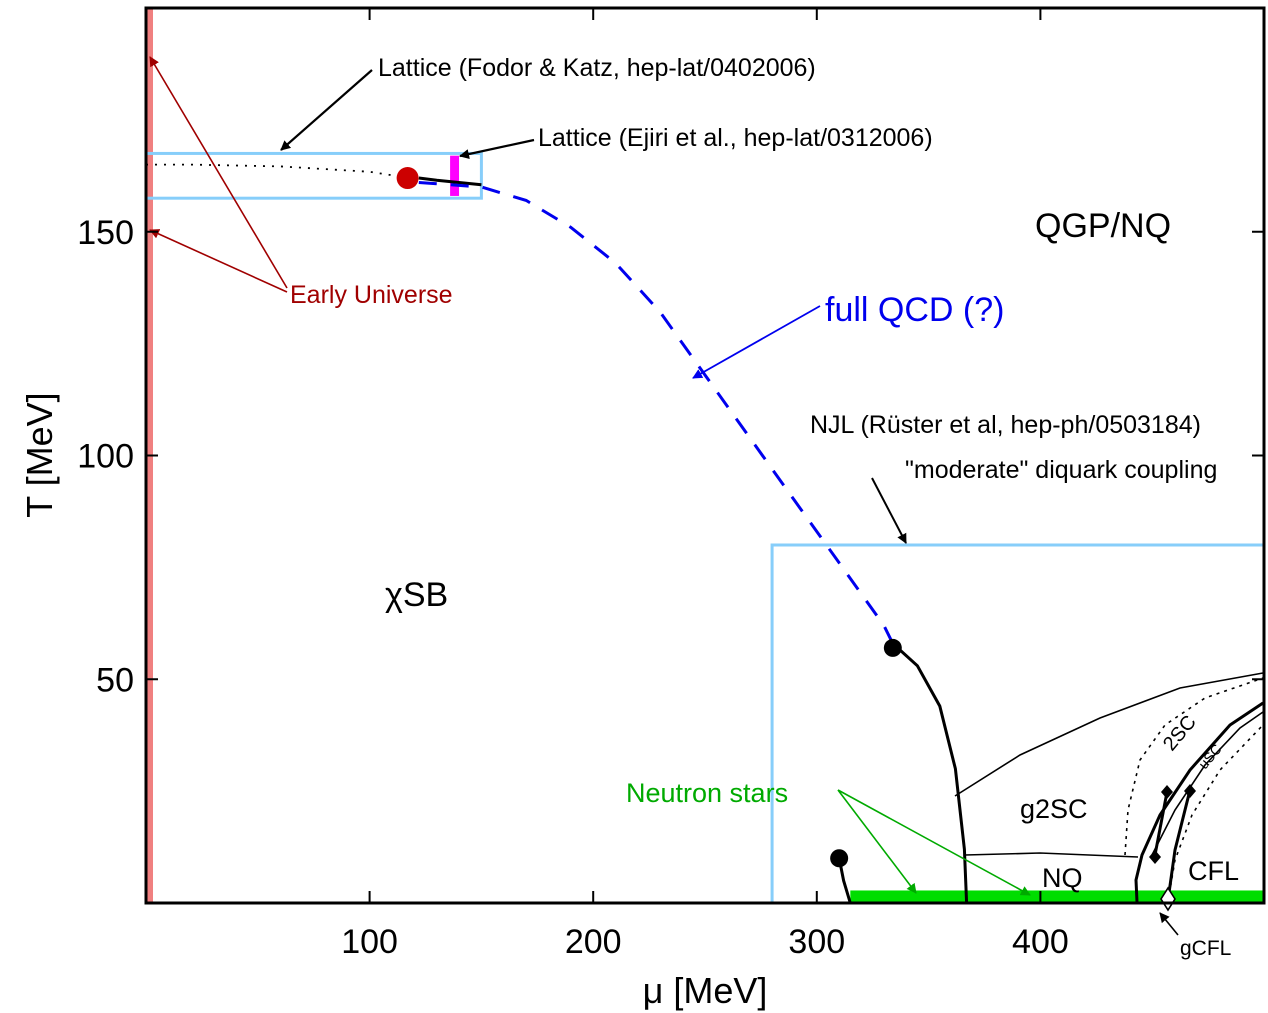 This screenshot has width=1268, height=1013. What do you see at coordinates (1005, 425) in the screenshot?
I see `annotation-njl-line1: NJL (Rüster et al, hep-ph/0503184)` at bounding box center [1005, 425].